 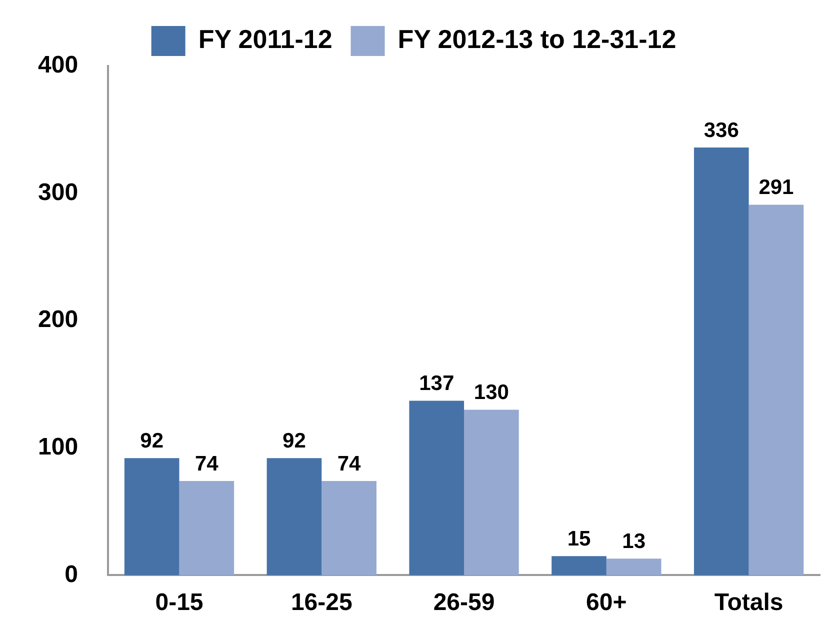 What do you see at coordinates (58, 447) in the screenshot?
I see `y-tick-label: 100` at bounding box center [58, 447].